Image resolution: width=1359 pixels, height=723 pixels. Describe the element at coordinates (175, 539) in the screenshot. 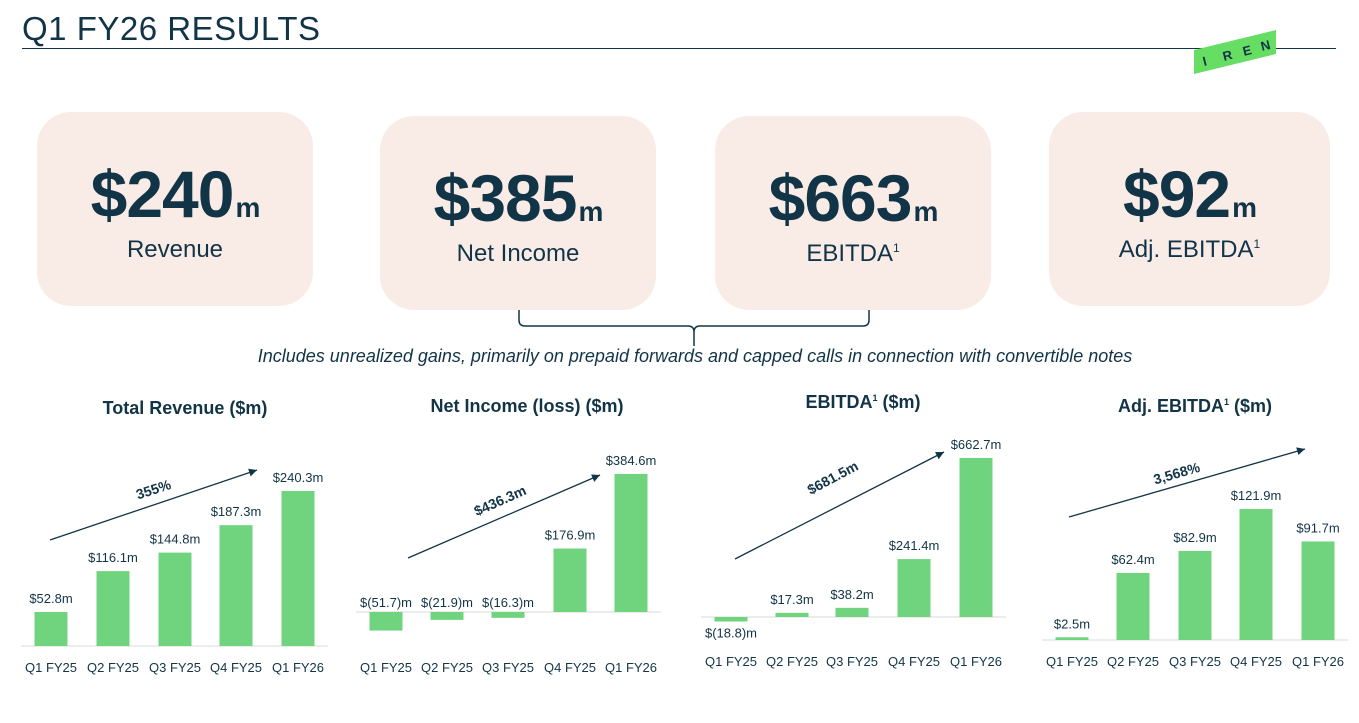

I see `bar-value-label: $144.8m` at that location.